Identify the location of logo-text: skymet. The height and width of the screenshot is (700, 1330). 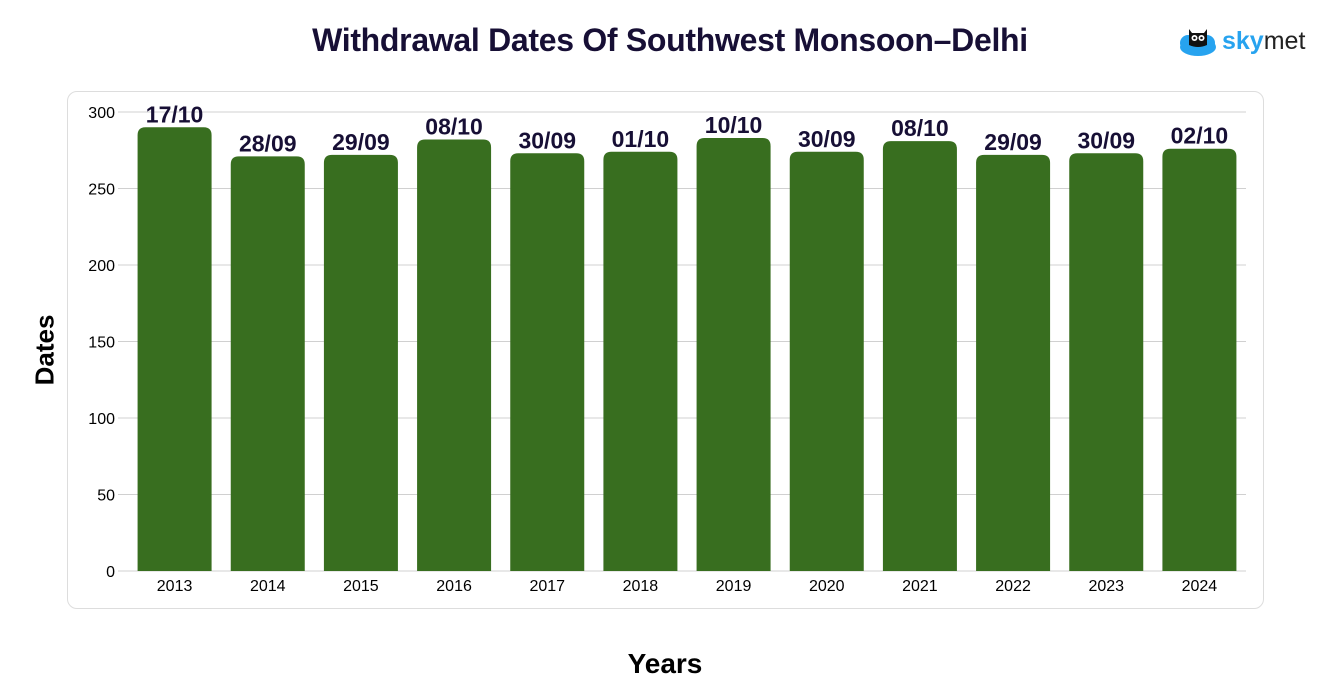
(1264, 40).